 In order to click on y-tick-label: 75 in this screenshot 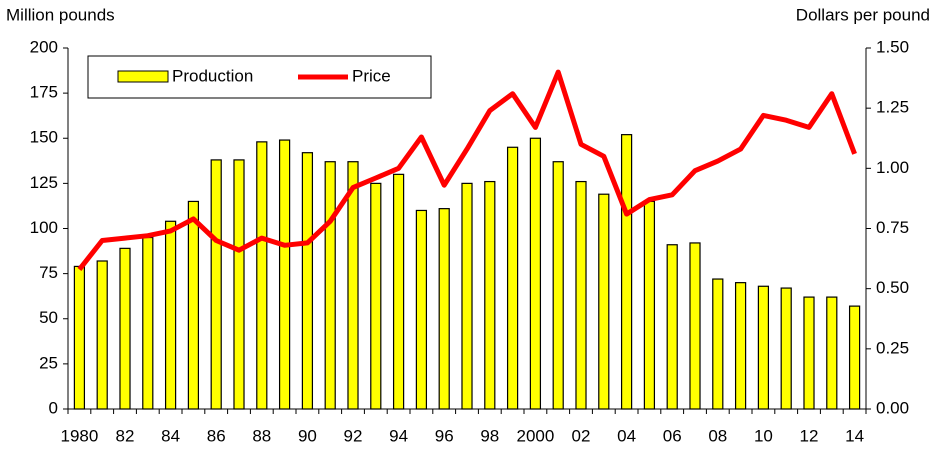, I will do `click(48, 272)`.